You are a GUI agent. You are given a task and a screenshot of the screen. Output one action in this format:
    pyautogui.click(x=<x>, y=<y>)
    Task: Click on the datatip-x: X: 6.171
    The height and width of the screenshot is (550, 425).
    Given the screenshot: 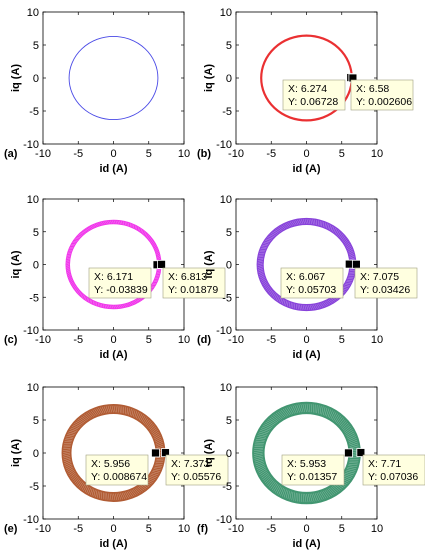 What is the action you would take?
    pyautogui.click(x=113, y=277)
    